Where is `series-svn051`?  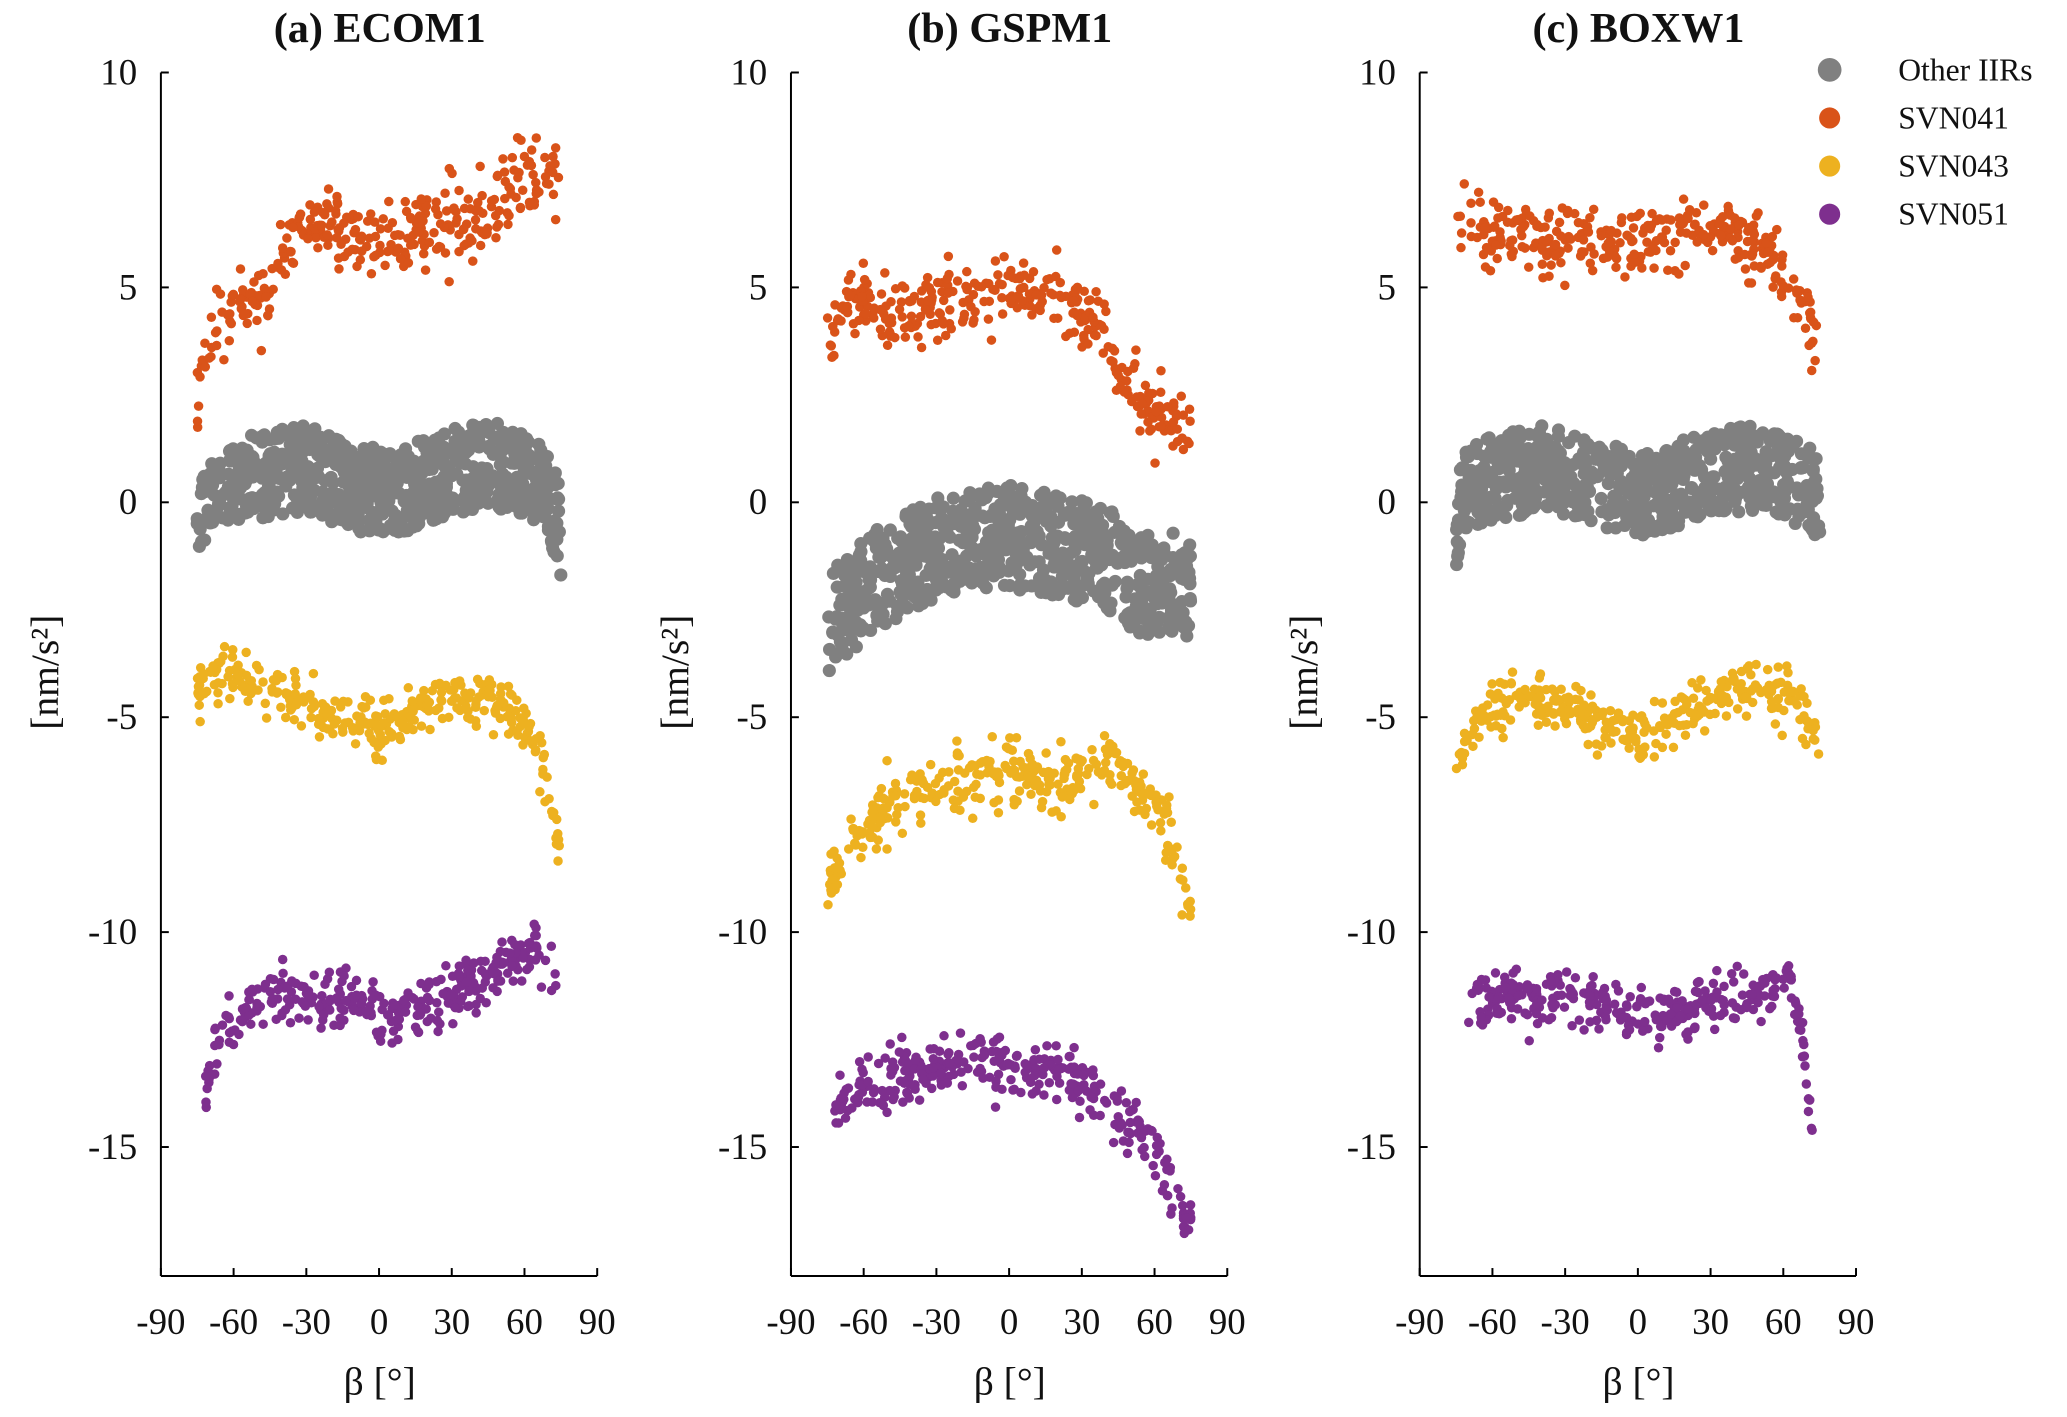
series-svn051 is located at coordinates (380, 1016).